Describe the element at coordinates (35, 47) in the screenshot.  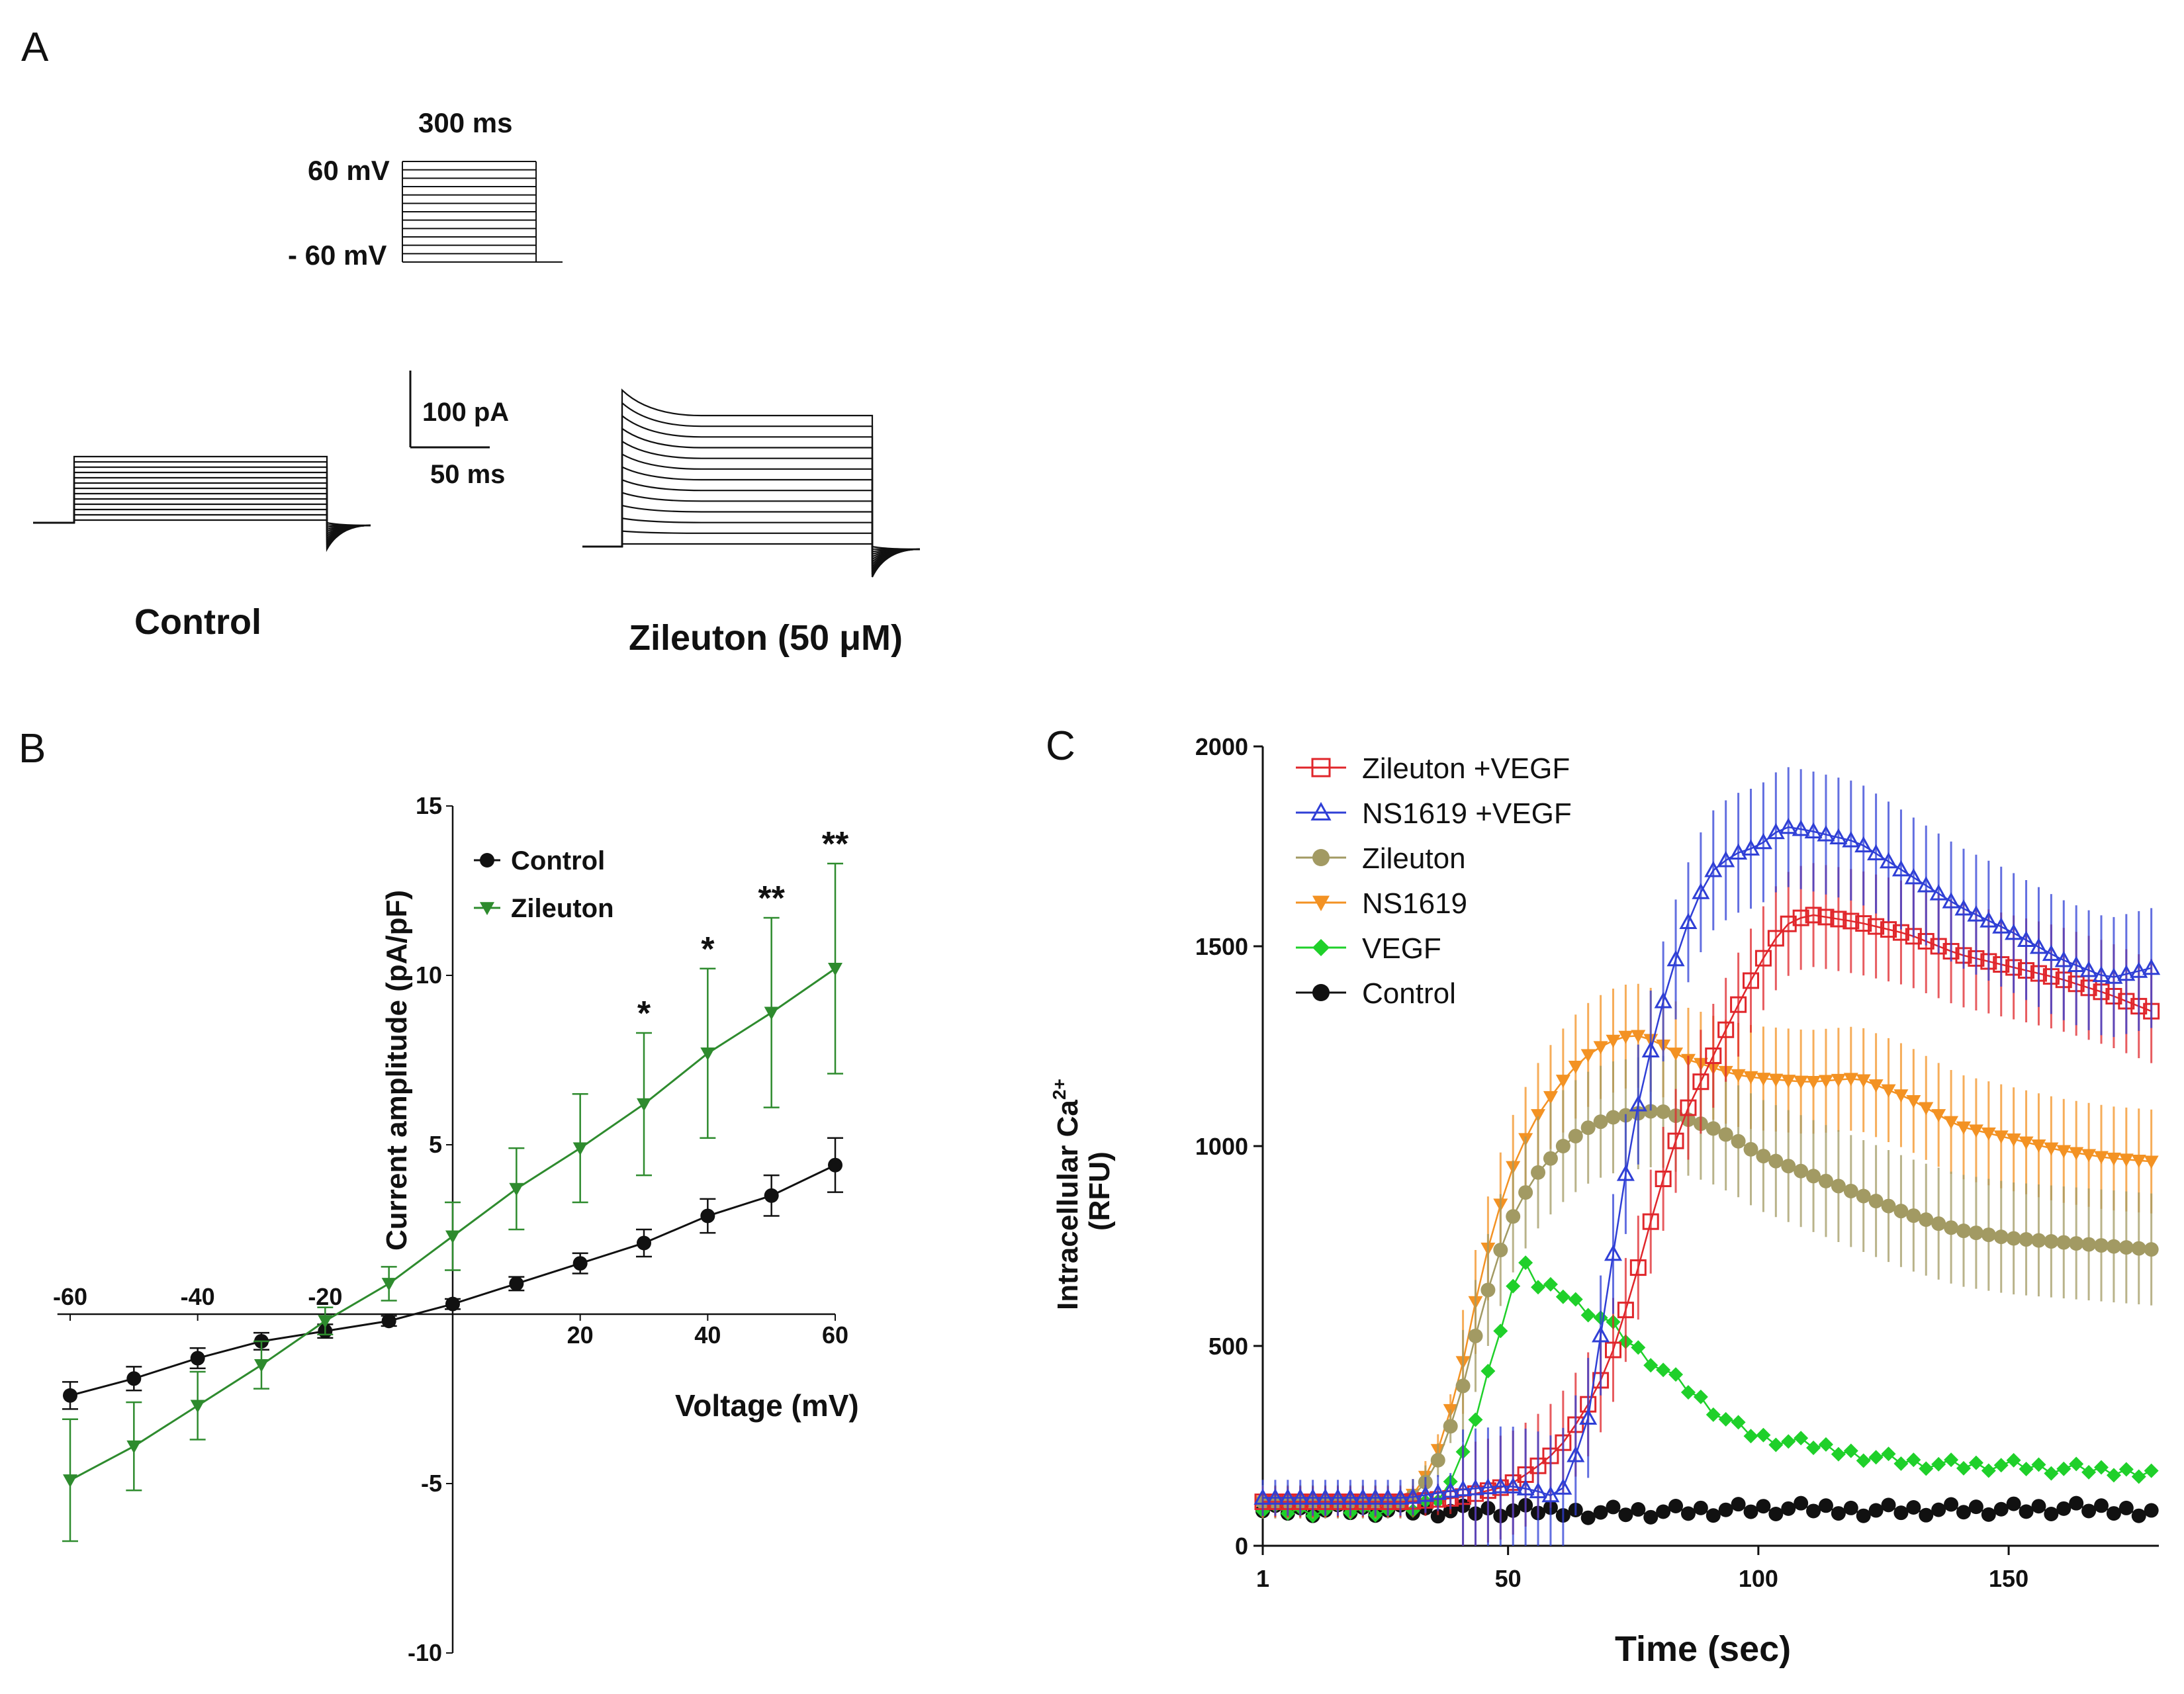
I see `panel-a-letter: A` at that location.